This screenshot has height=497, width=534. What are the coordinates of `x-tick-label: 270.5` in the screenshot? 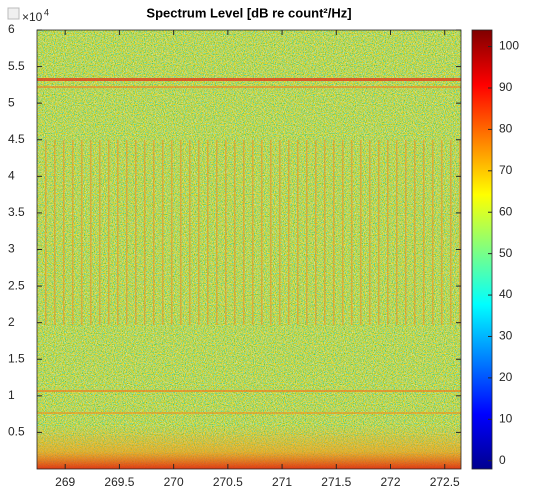 It's located at (228, 482).